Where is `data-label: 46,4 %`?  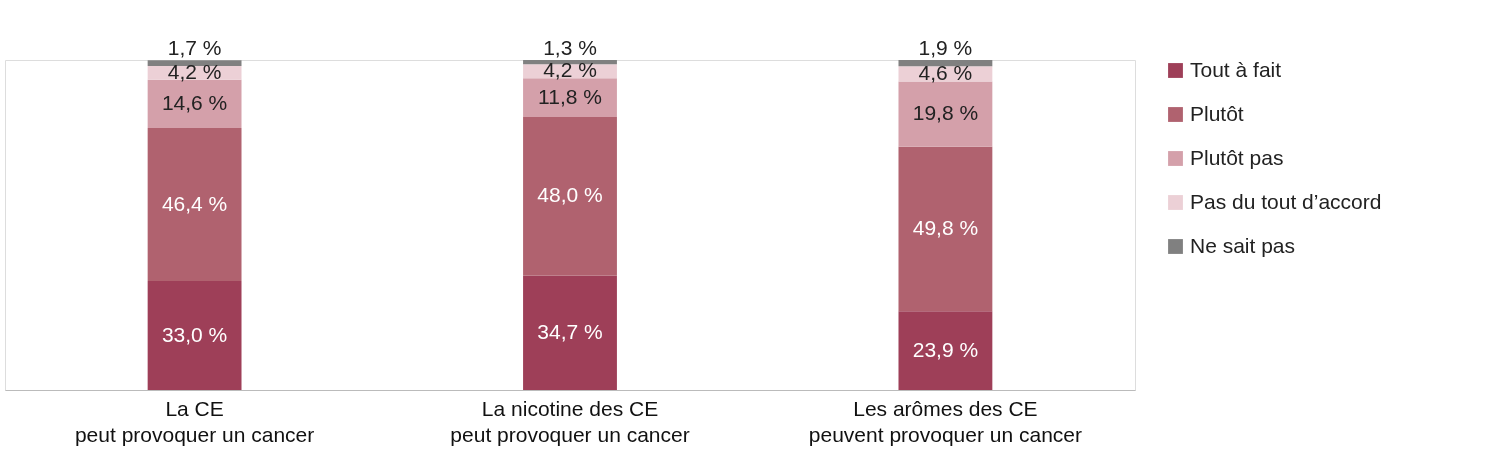 data-label: 46,4 % is located at coordinates (194, 203).